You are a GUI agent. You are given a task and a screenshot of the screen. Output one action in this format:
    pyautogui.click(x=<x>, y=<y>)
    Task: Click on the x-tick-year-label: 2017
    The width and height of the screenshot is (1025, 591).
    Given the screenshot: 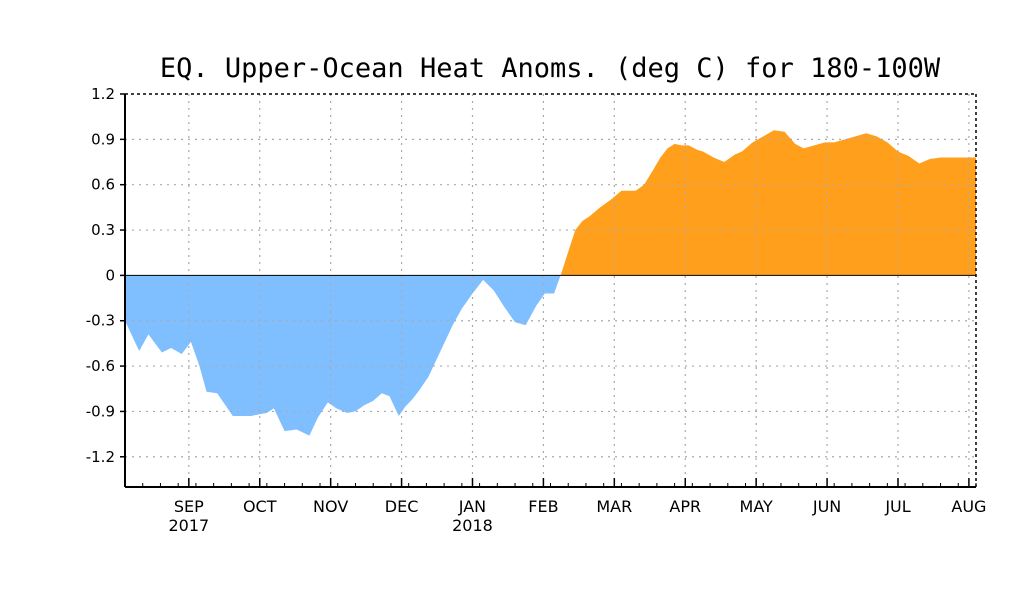 What is the action you would take?
    pyautogui.click(x=188, y=525)
    